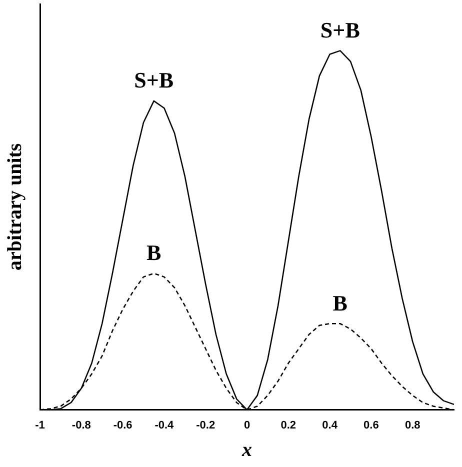  Describe the element at coordinates (247, 425) in the screenshot. I see `x-tick-label: 0` at that location.